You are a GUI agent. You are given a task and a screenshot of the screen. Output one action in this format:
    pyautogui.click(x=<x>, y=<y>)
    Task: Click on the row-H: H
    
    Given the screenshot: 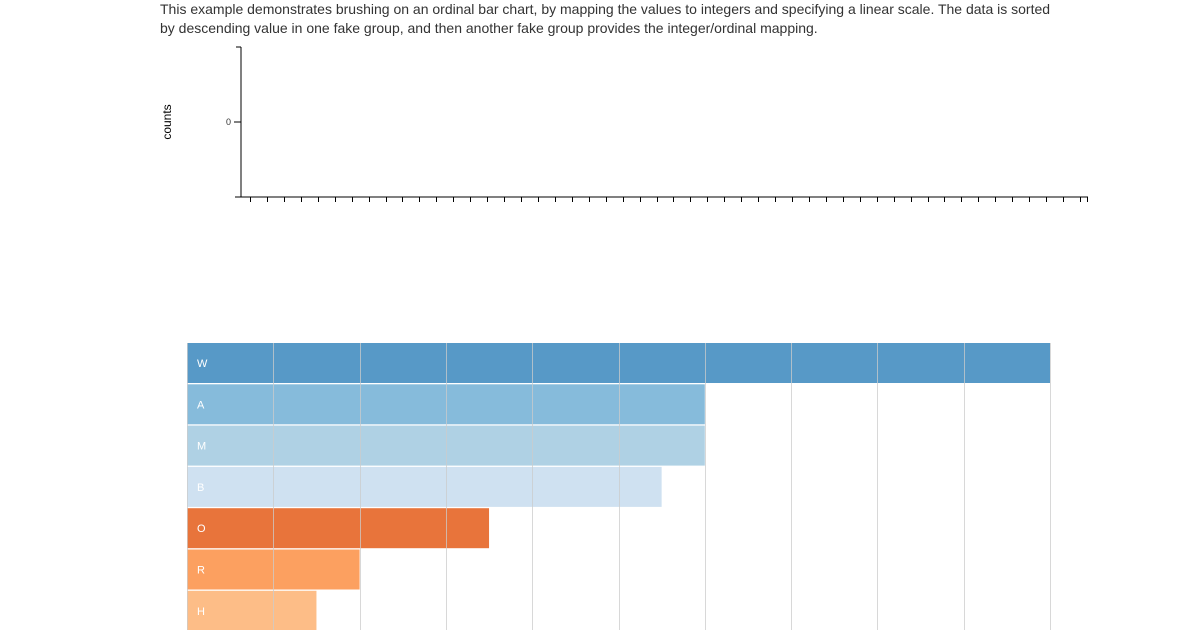 What is the action you would take?
    pyautogui.click(x=252, y=610)
    